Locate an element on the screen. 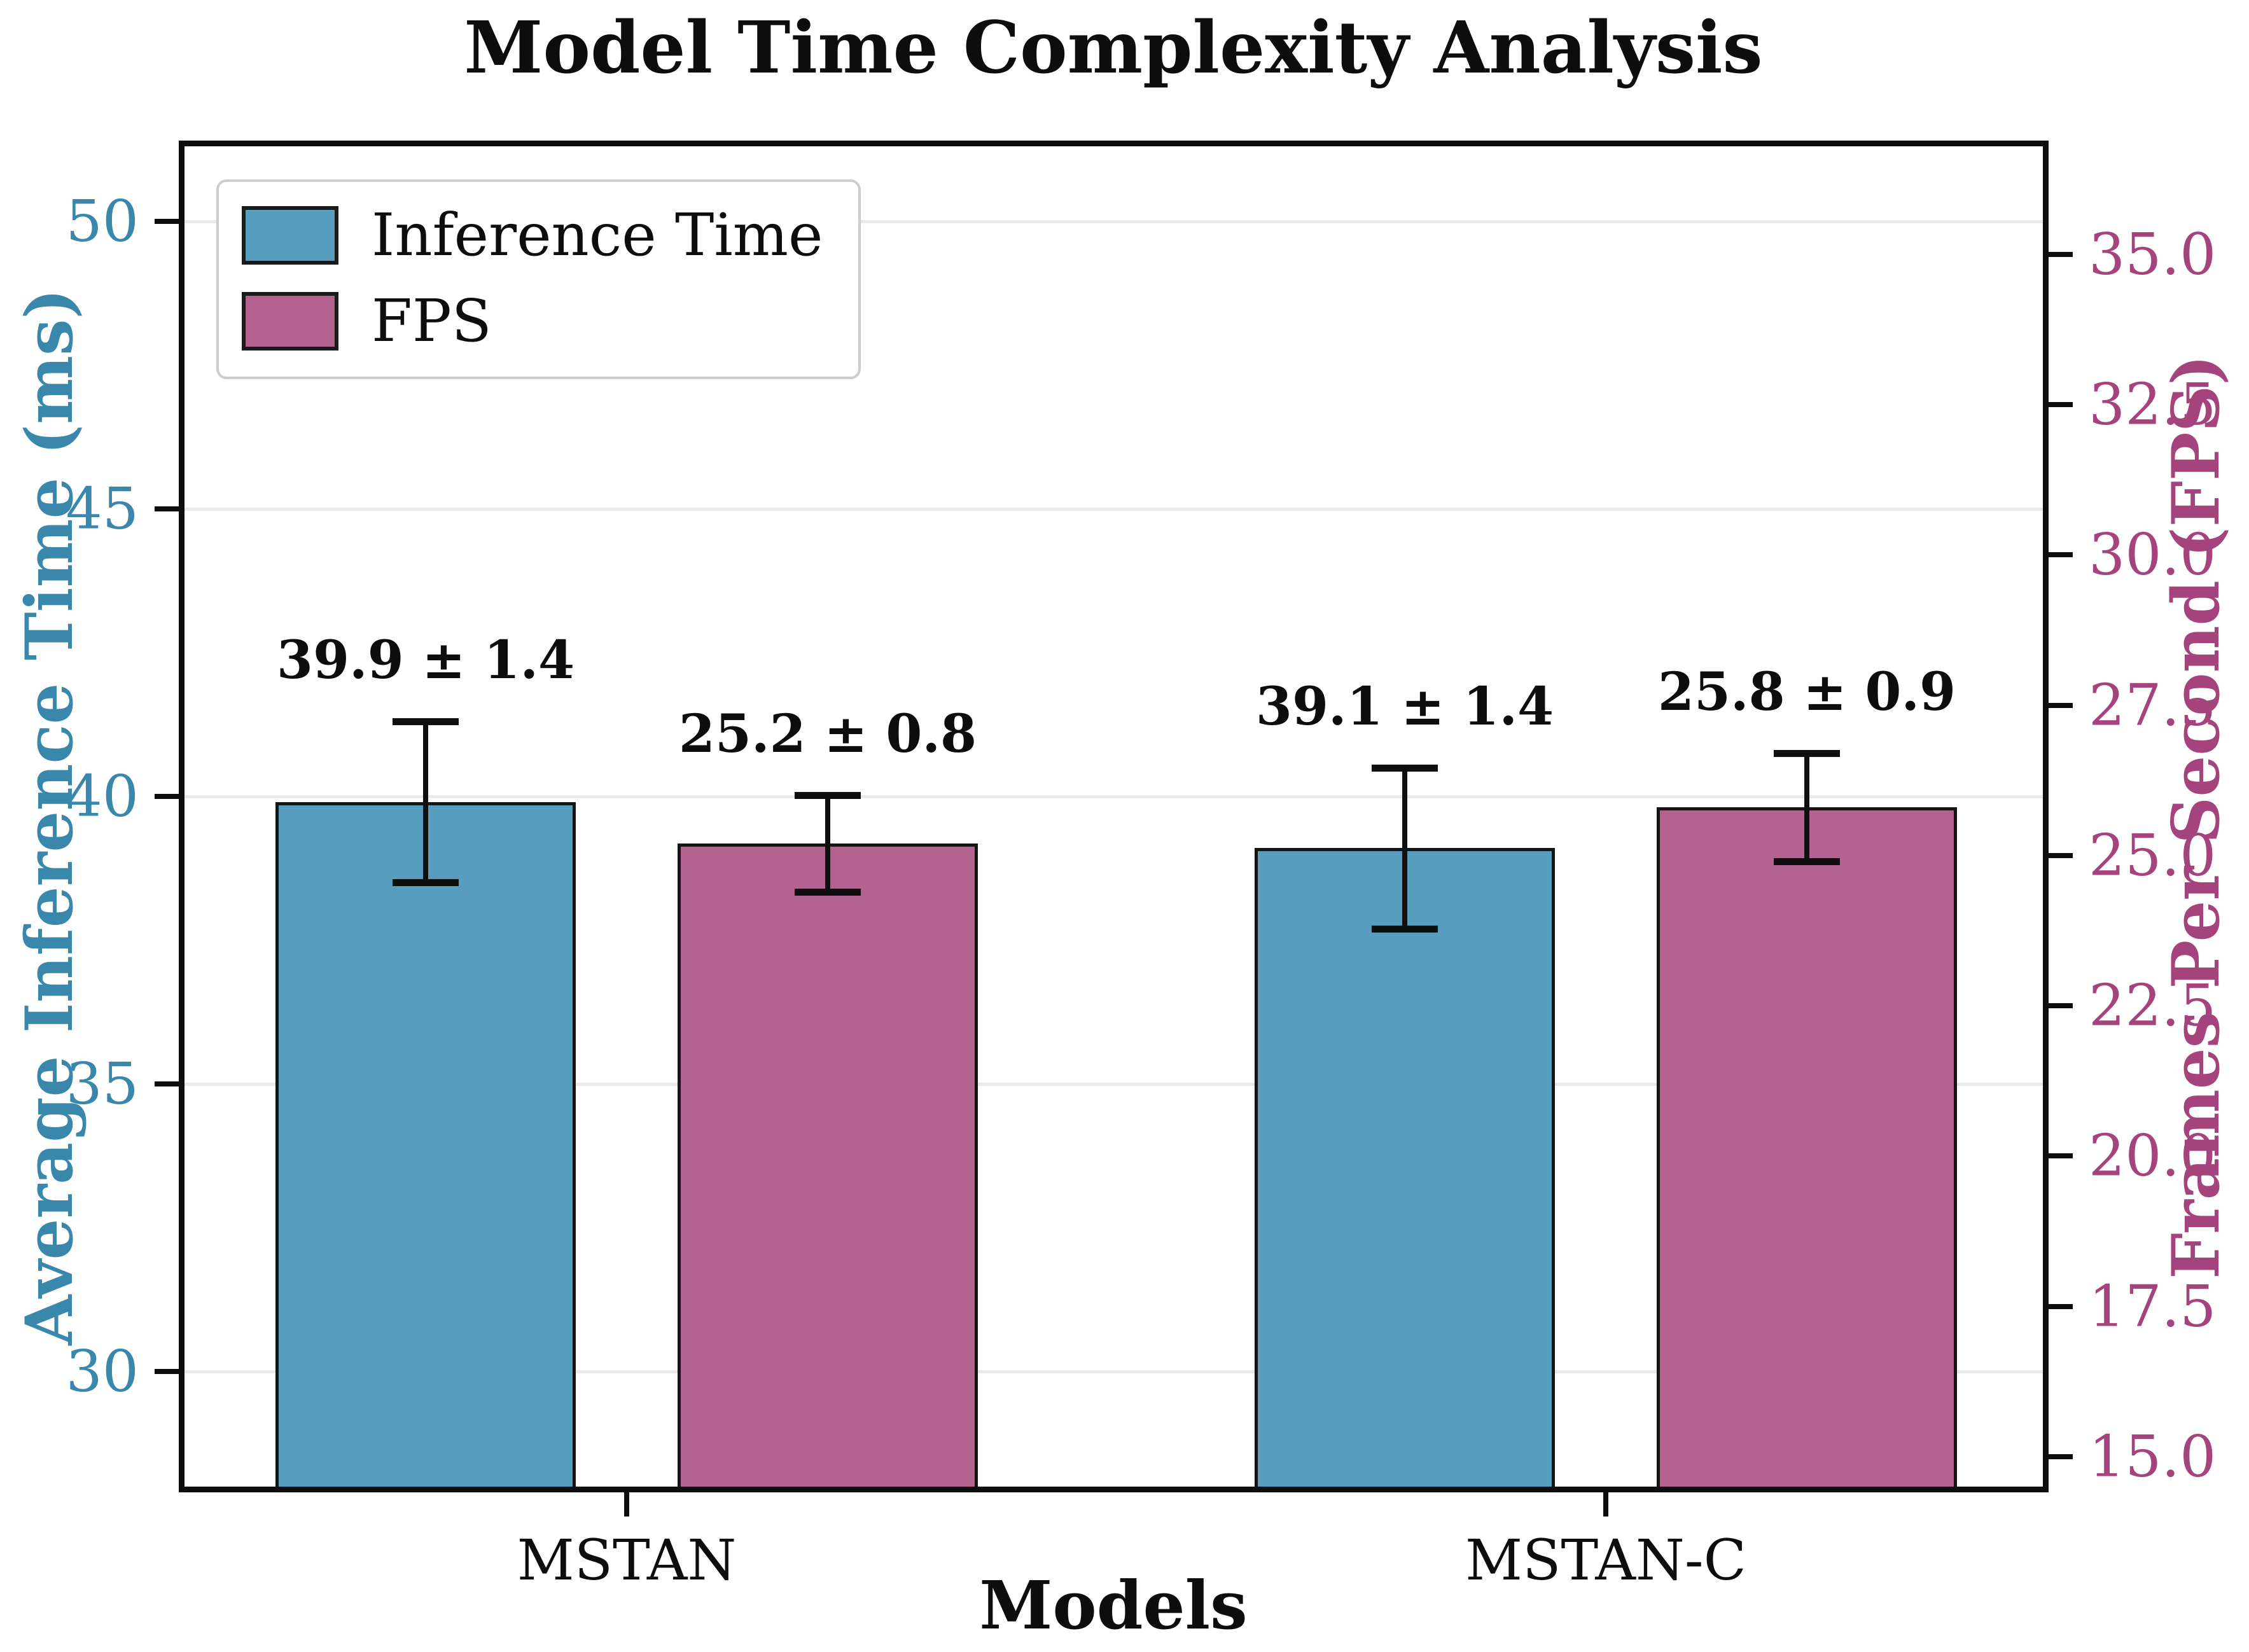  left-axis-tick-label: 40 is located at coordinates (102, 796).